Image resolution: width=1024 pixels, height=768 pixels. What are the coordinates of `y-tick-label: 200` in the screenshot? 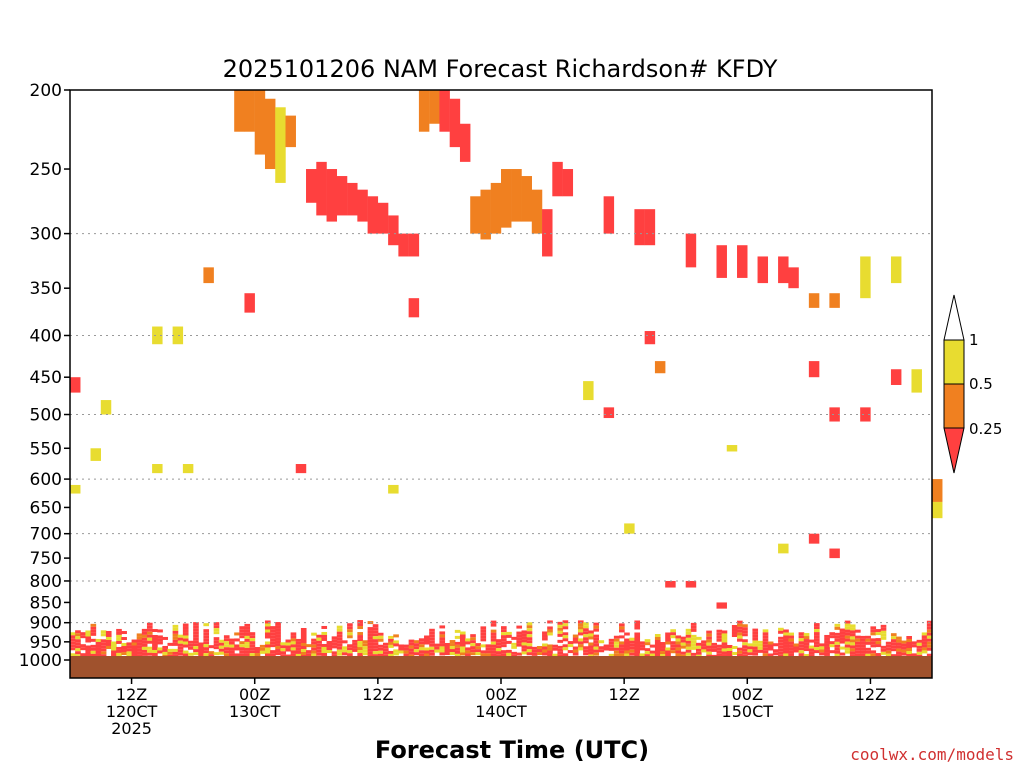 It's located at (46, 91).